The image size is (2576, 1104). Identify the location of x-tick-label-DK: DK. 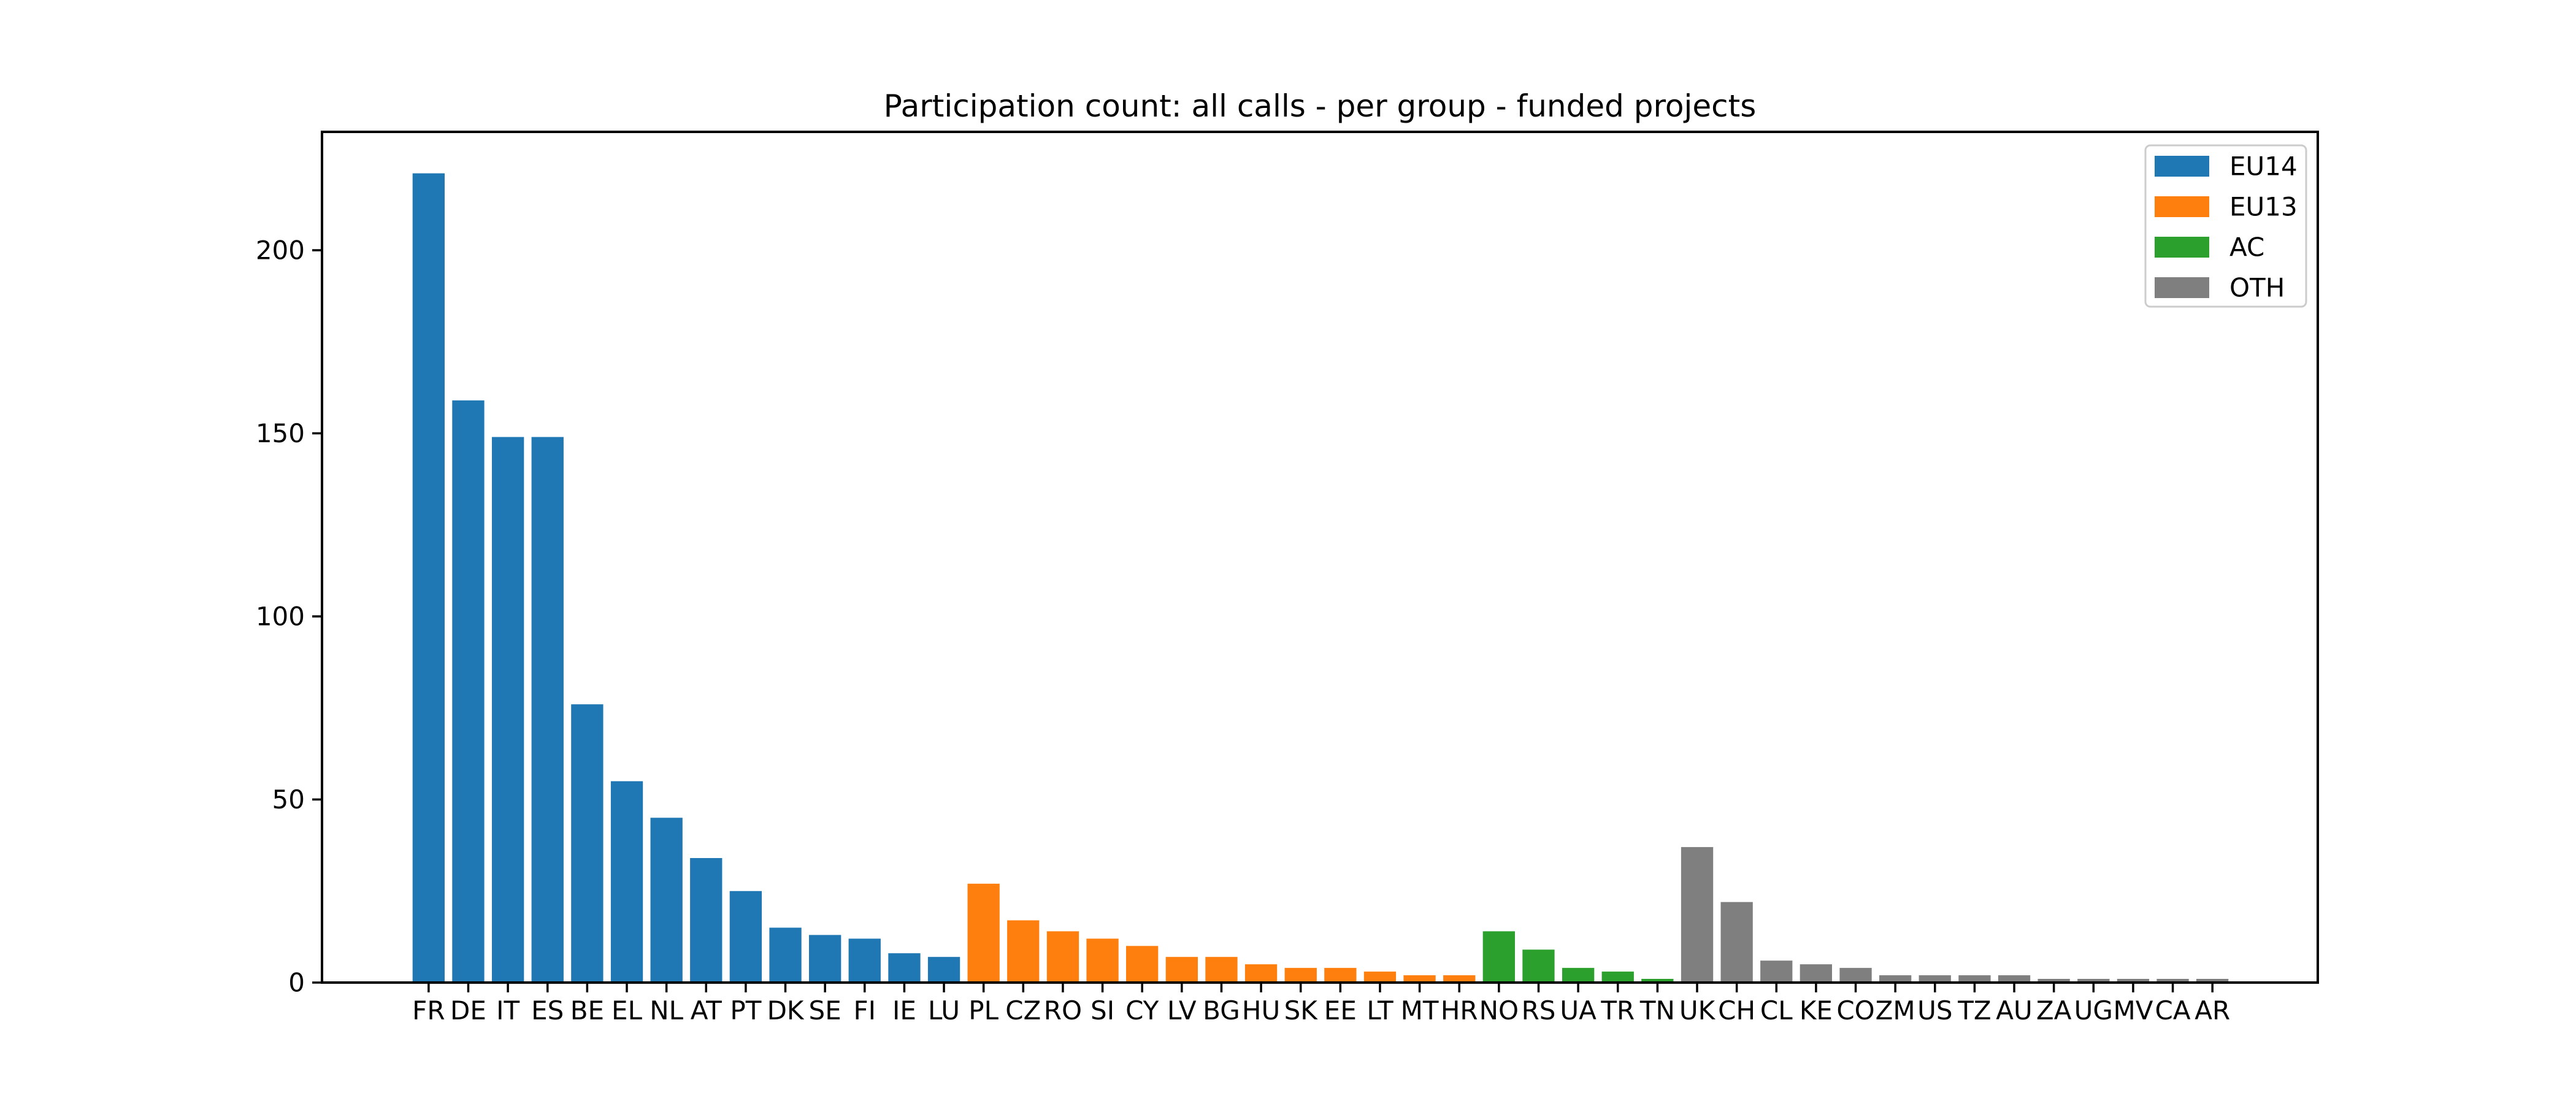
(786, 1010).